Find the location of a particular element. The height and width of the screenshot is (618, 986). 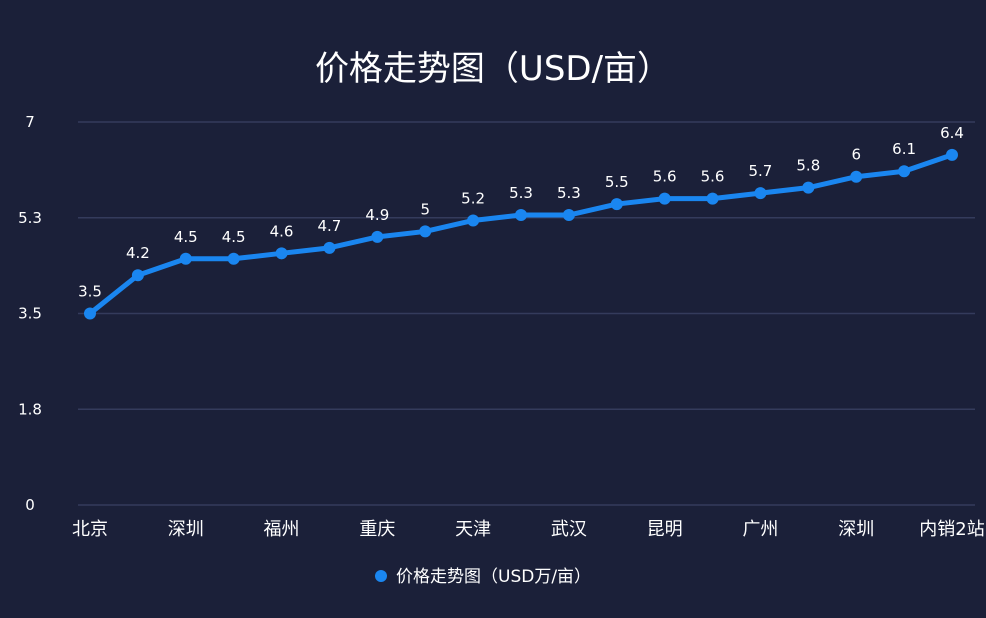

data-label: 3.5 is located at coordinates (90, 292).